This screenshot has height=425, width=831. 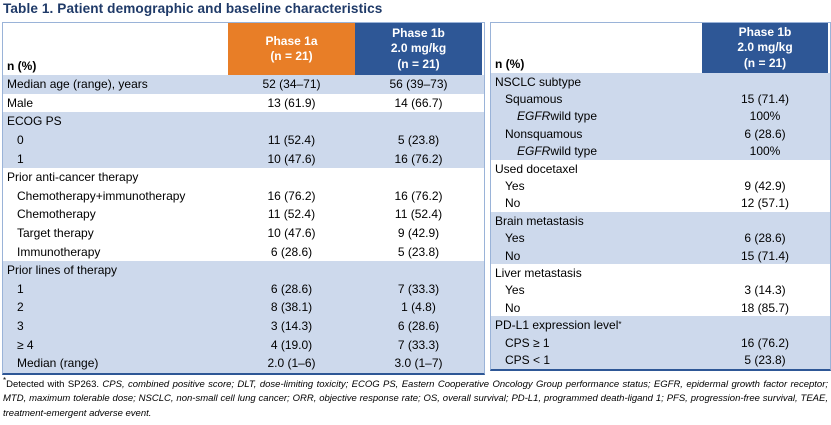 I want to click on row-label: ECOG PS, so click(x=34, y=121).